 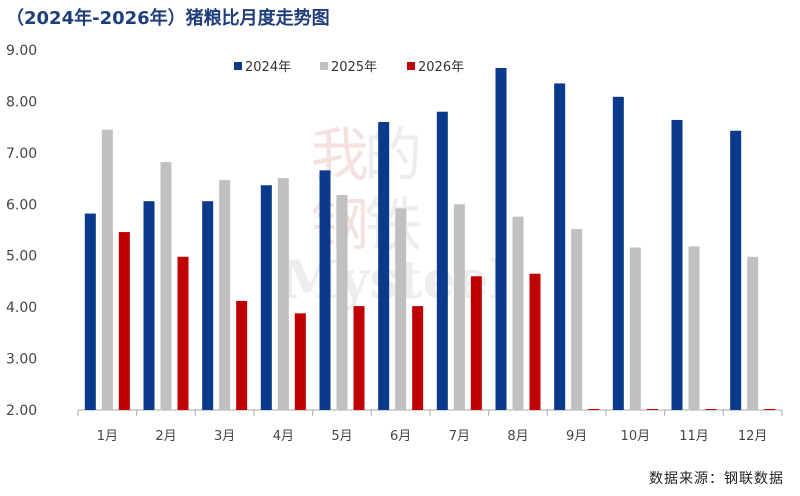 What do you see at coordinates (21, 205) in the screenshot?
I see `y-tick-label: 6.00` at bounding box center [21, 205].